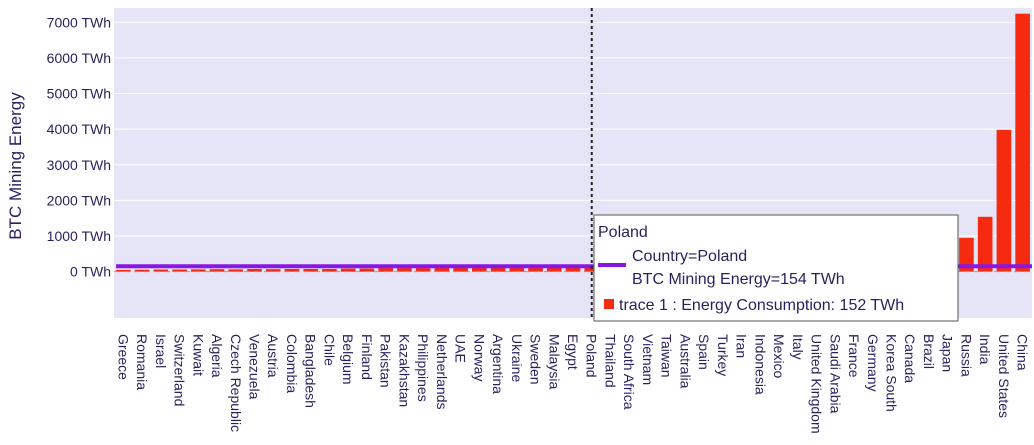 This screenshot has height=445, width=1034. Describe the element at coordinates (79, 200) in the screenshot. I see `y-tick-label: 2000 TWh` at that location.